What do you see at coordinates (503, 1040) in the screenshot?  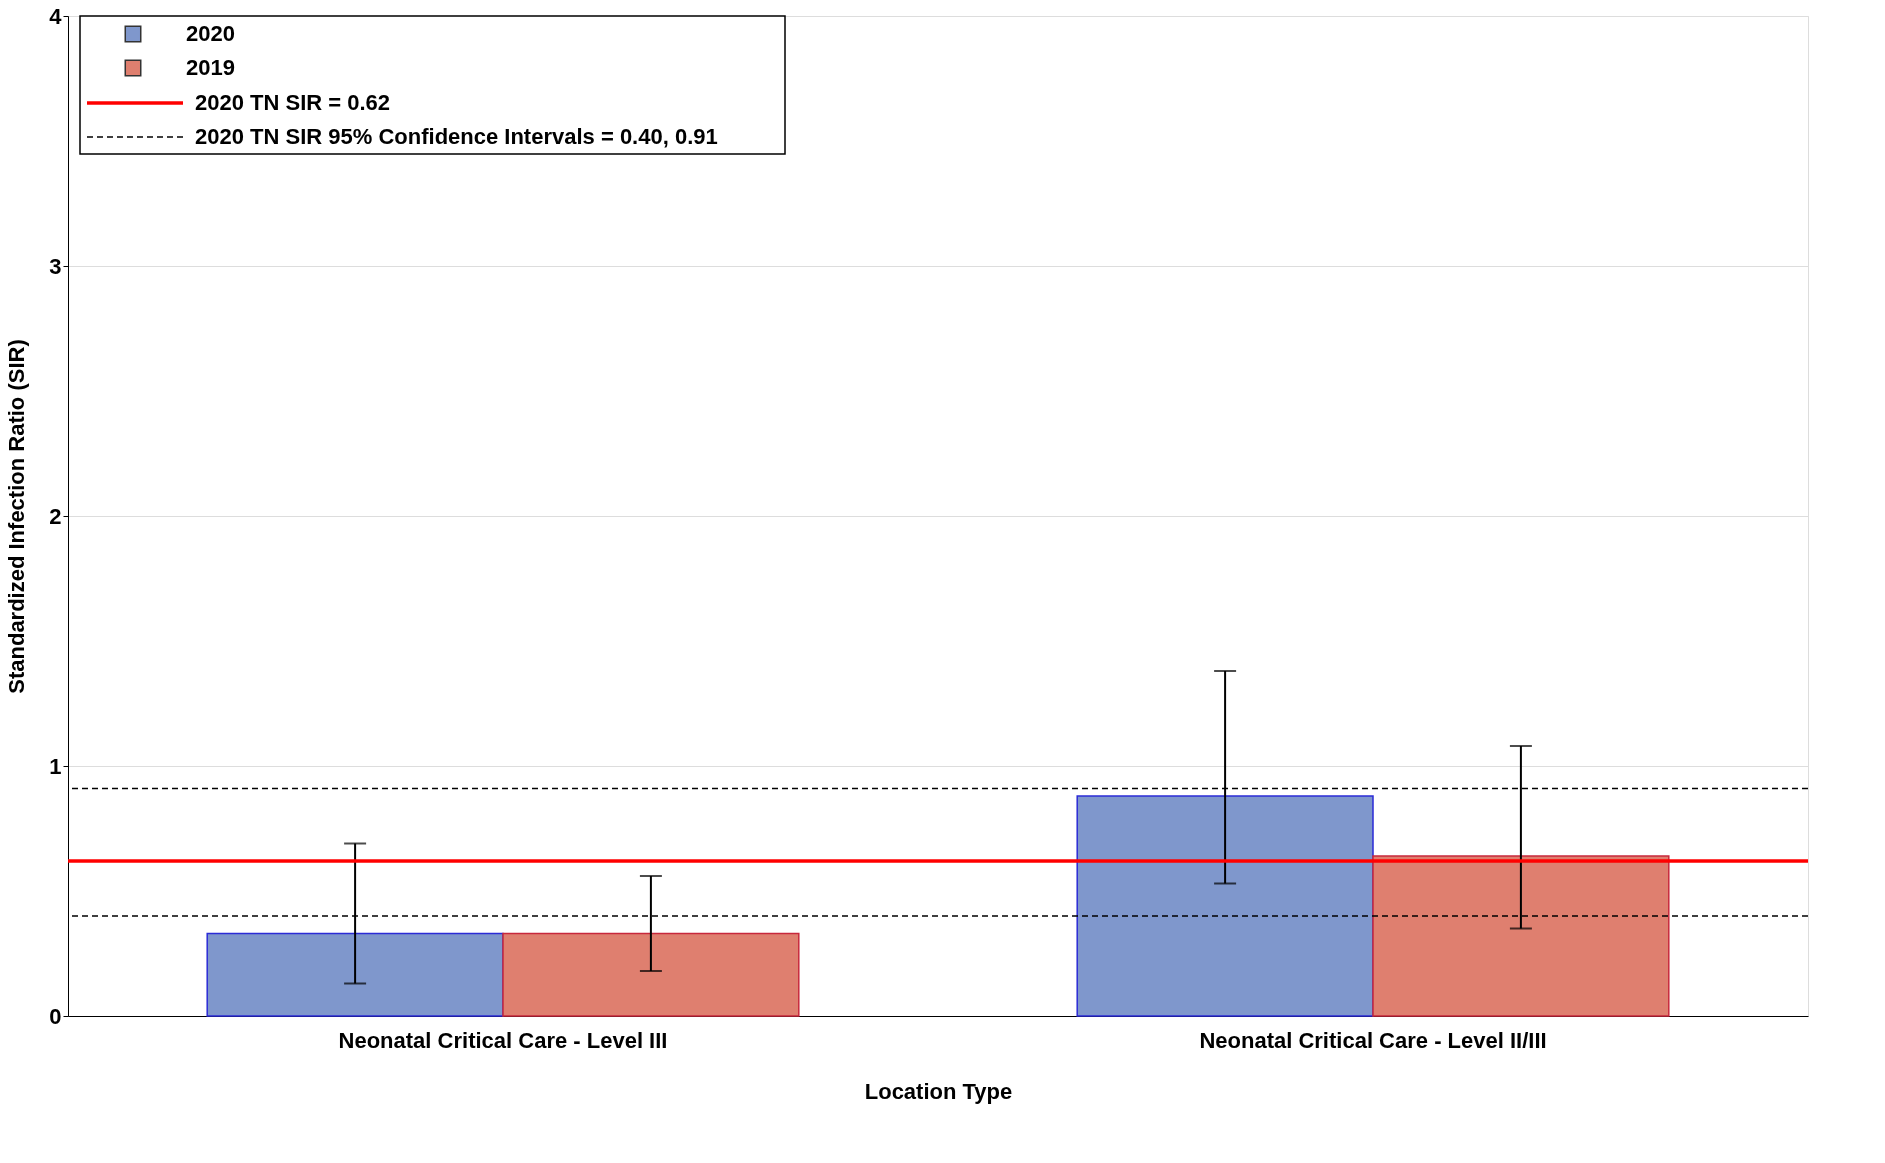 I see `x-tick-label: Neonatal Critical Care - Level III` at bounding box center [503, 1040].